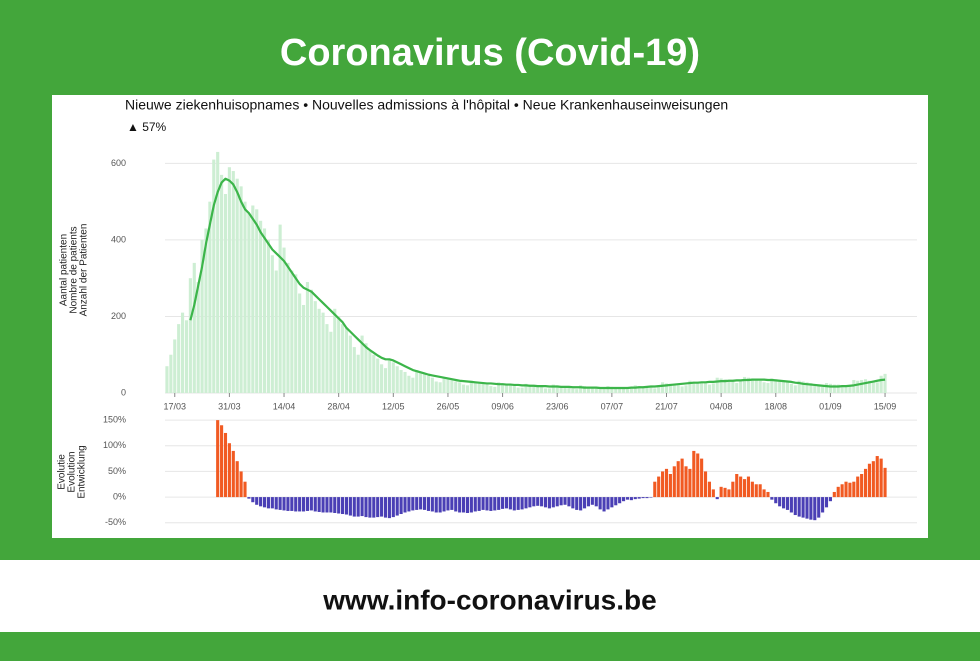  Describe the element at coordinates (119, 496) in the screenshot. I see `y-tick-label: 0%` at that location.